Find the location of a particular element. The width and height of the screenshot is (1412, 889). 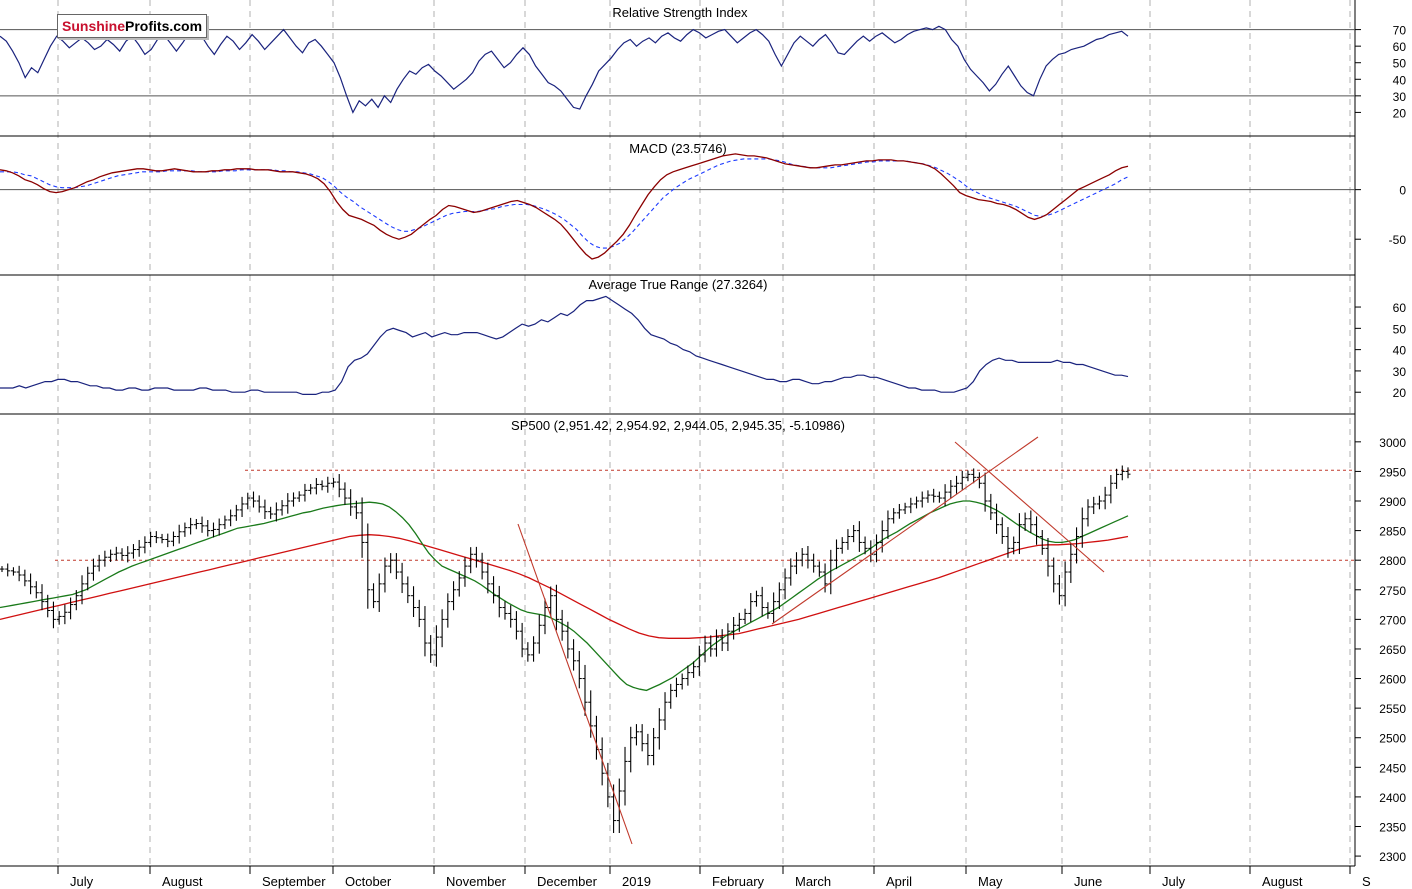

y-tick-label: 2350 is located at coordinates (1392, 827).